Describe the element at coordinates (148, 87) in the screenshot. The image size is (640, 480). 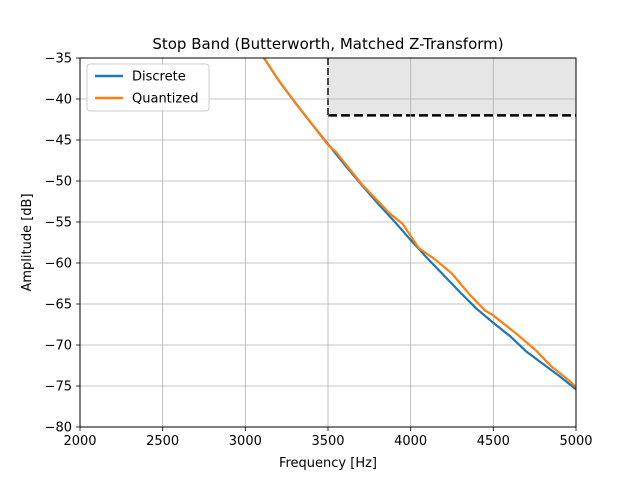
I see `legend: Discrete Quantized` at that location.